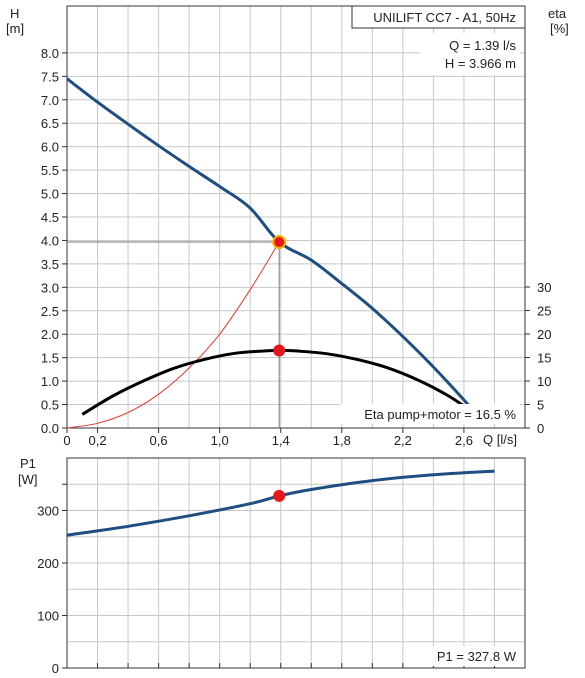 Image resolution: width=585 pixels, height=678 pixels. What do you see at coordinates (48, 616) in the screenshot?
I see `p1-tick-label: 100` at bounding box center [48, 616].